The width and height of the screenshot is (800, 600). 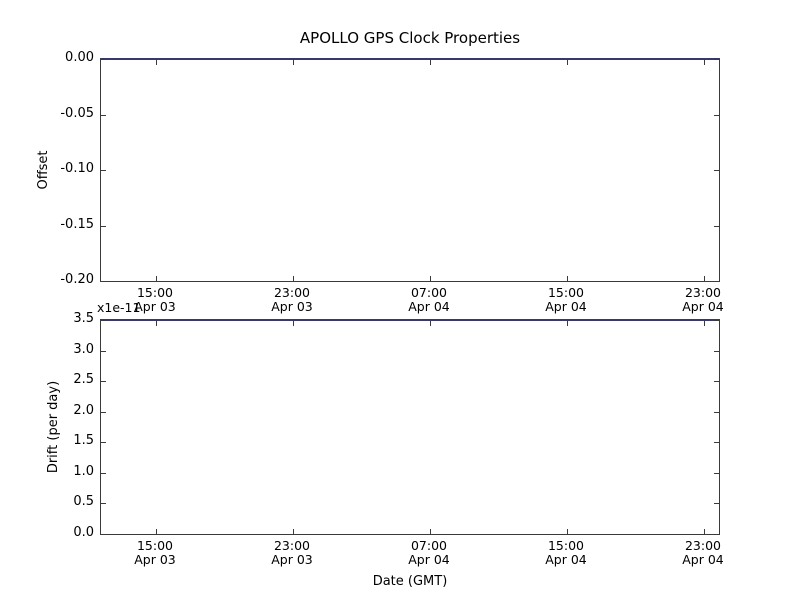 What do you see at coordinates (292, 299) in the screenshot?
I see `offset-x-tick-label: 23:00 Apr 03` at bounding box center [292, 299].